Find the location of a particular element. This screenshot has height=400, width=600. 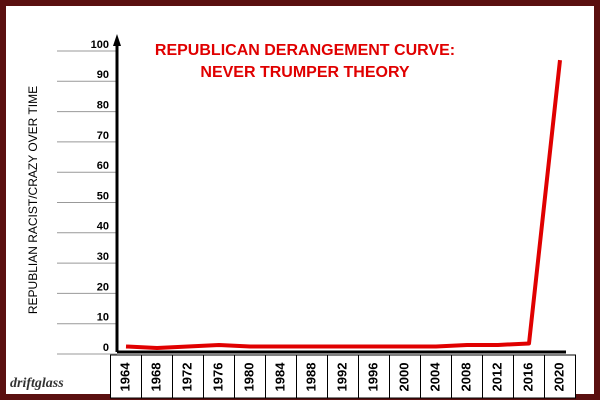

x-tick-label: 1996 is located at coordinates (372, 377).